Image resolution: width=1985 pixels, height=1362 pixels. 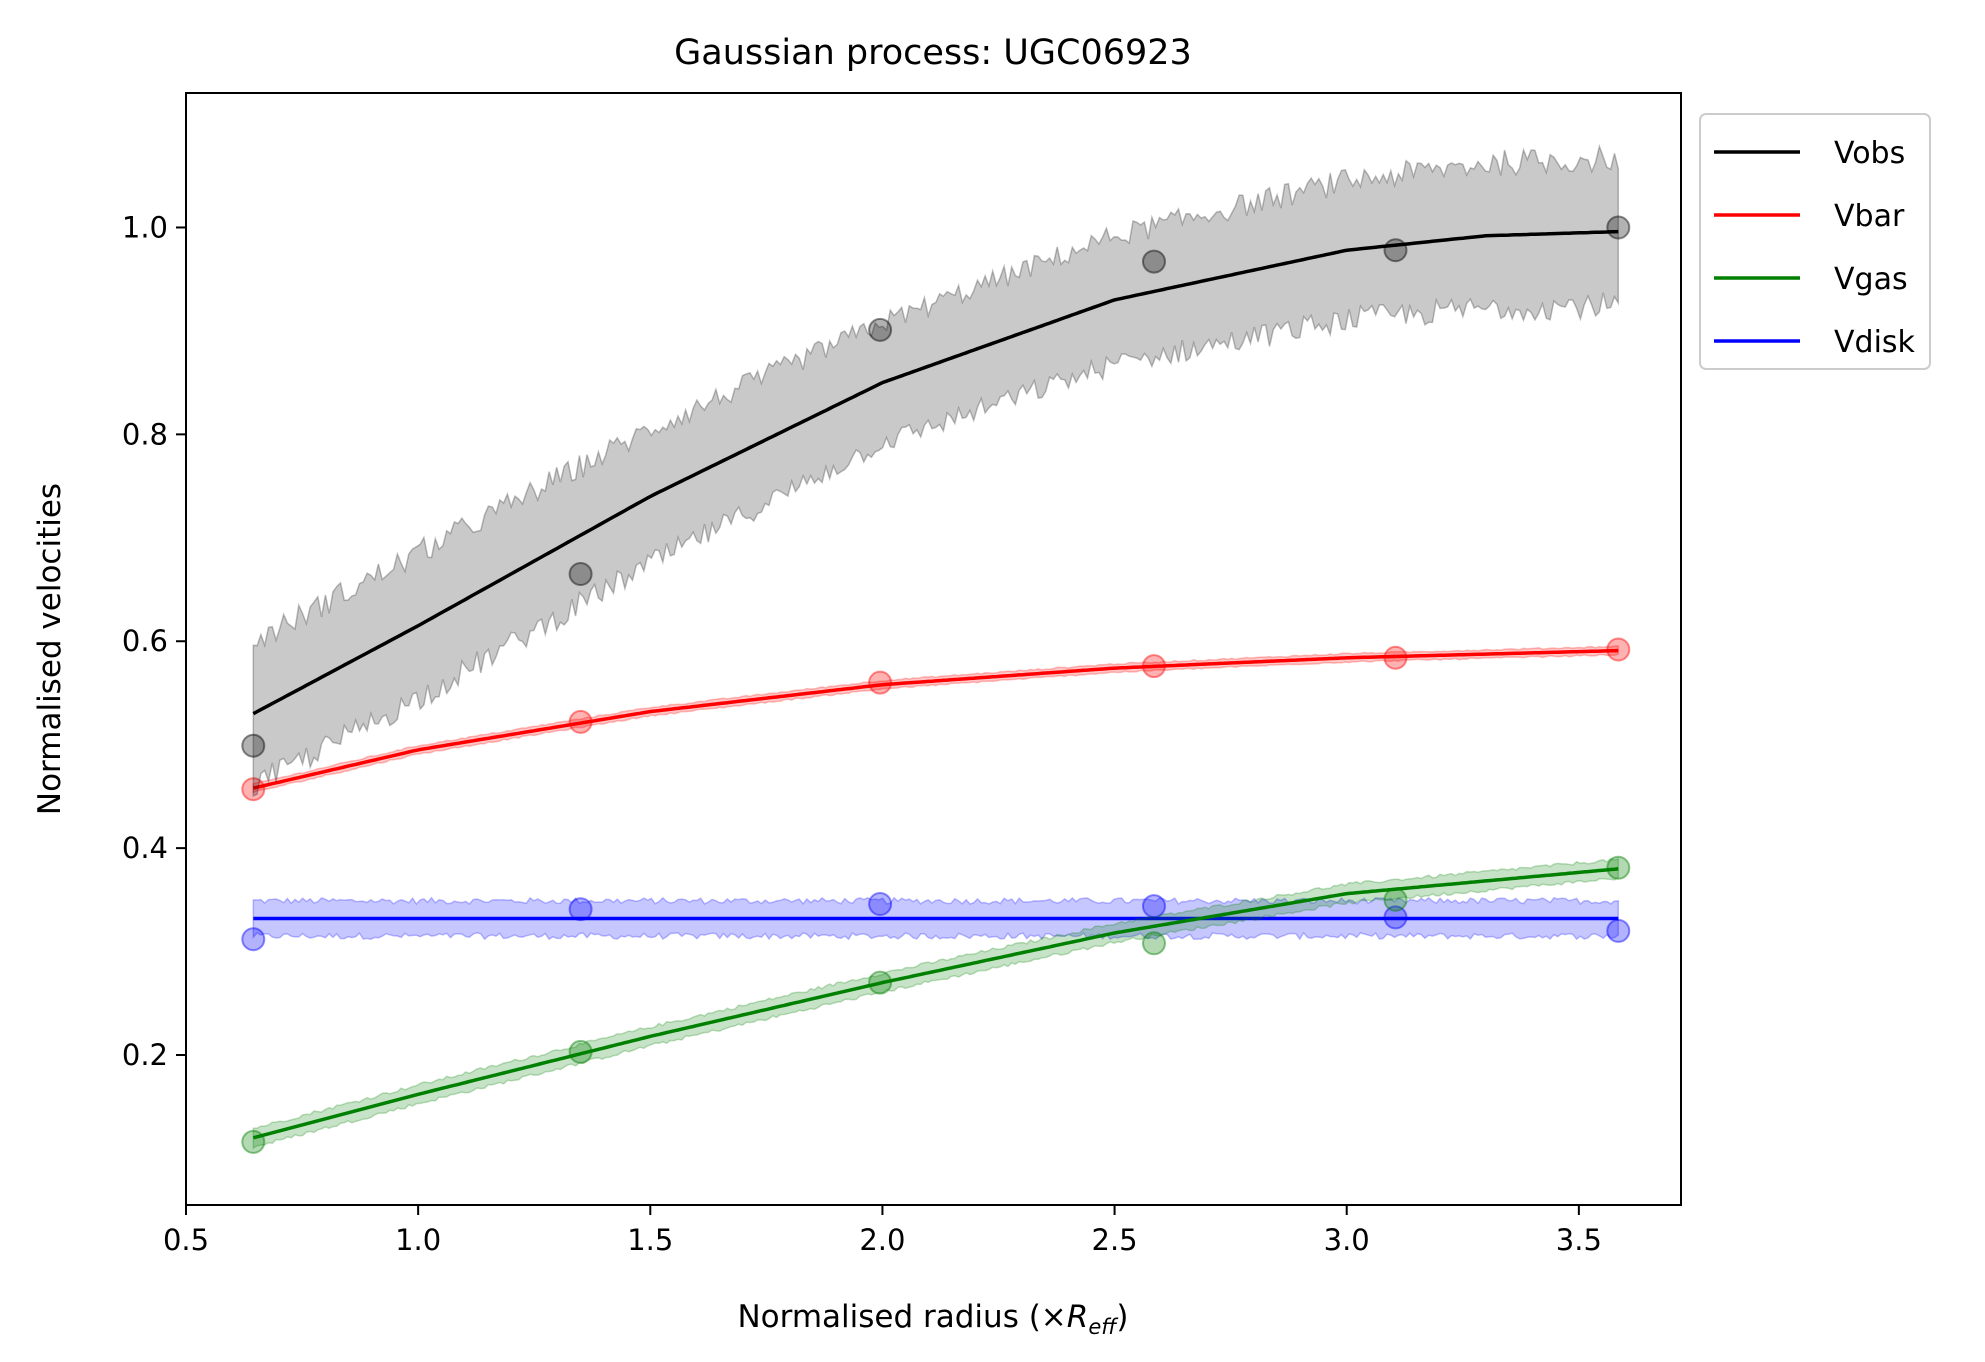 I want to click on x-tick-label: 2.0, so click(x=882, y=1240).